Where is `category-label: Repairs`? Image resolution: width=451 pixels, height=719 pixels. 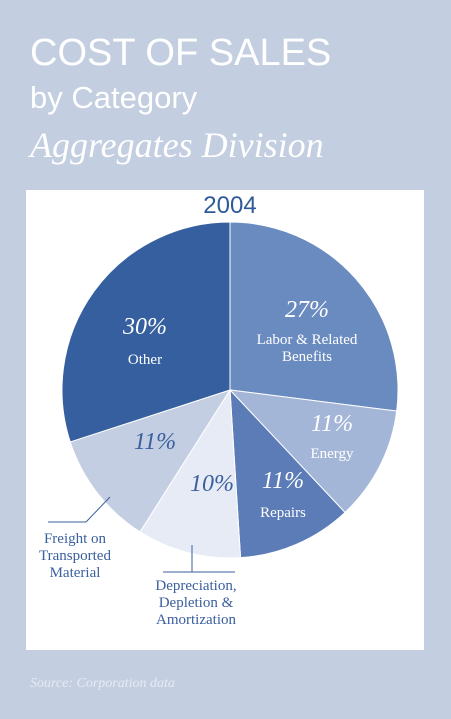
category-label: Repairs is located at coordinates (283, 513).